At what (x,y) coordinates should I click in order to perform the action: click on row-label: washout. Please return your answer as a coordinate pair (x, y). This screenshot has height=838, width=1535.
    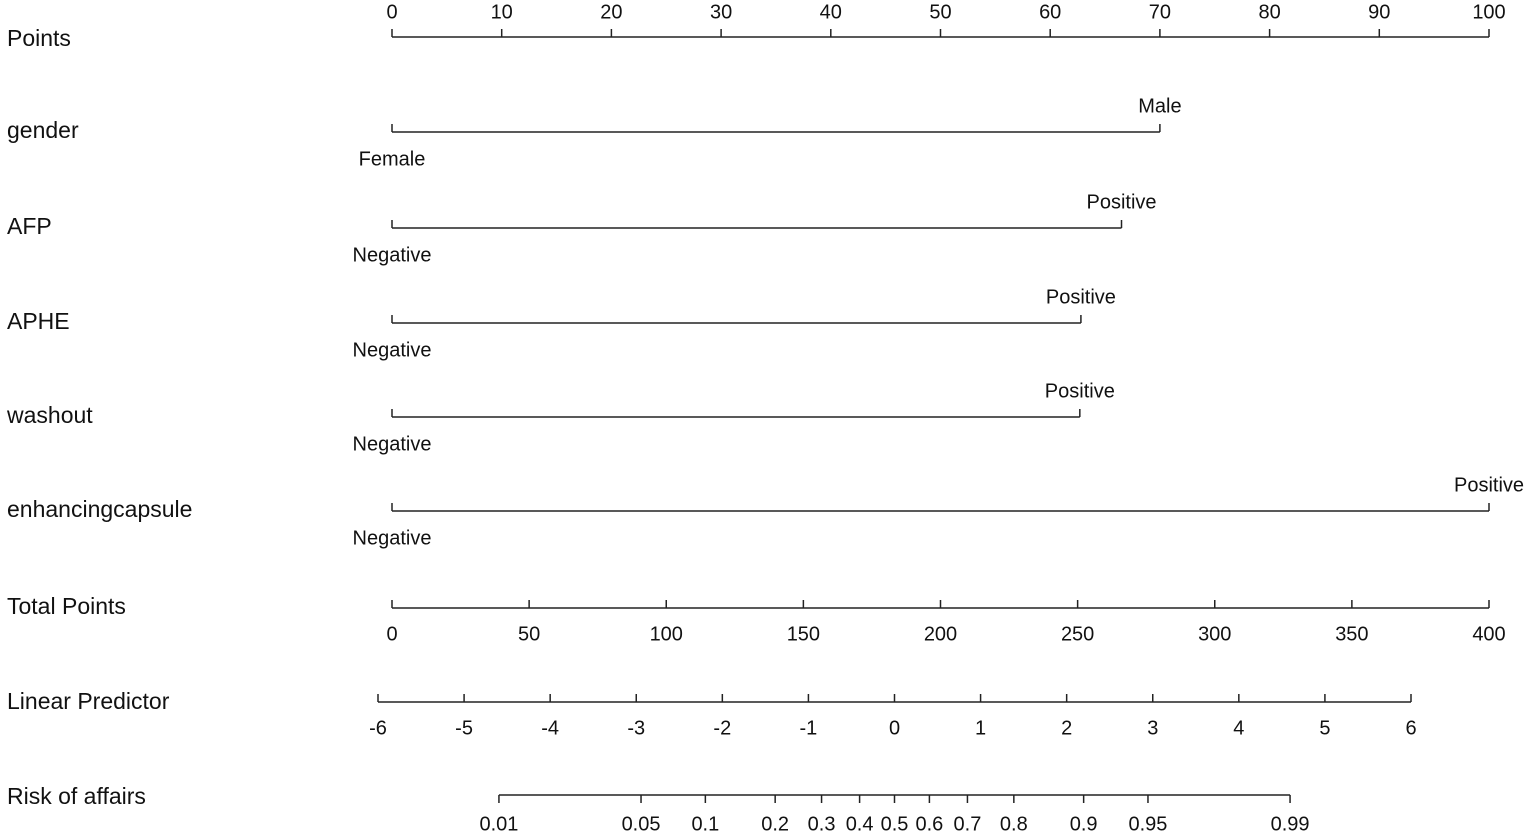
    Looking at the image, I should click on (49, 415).